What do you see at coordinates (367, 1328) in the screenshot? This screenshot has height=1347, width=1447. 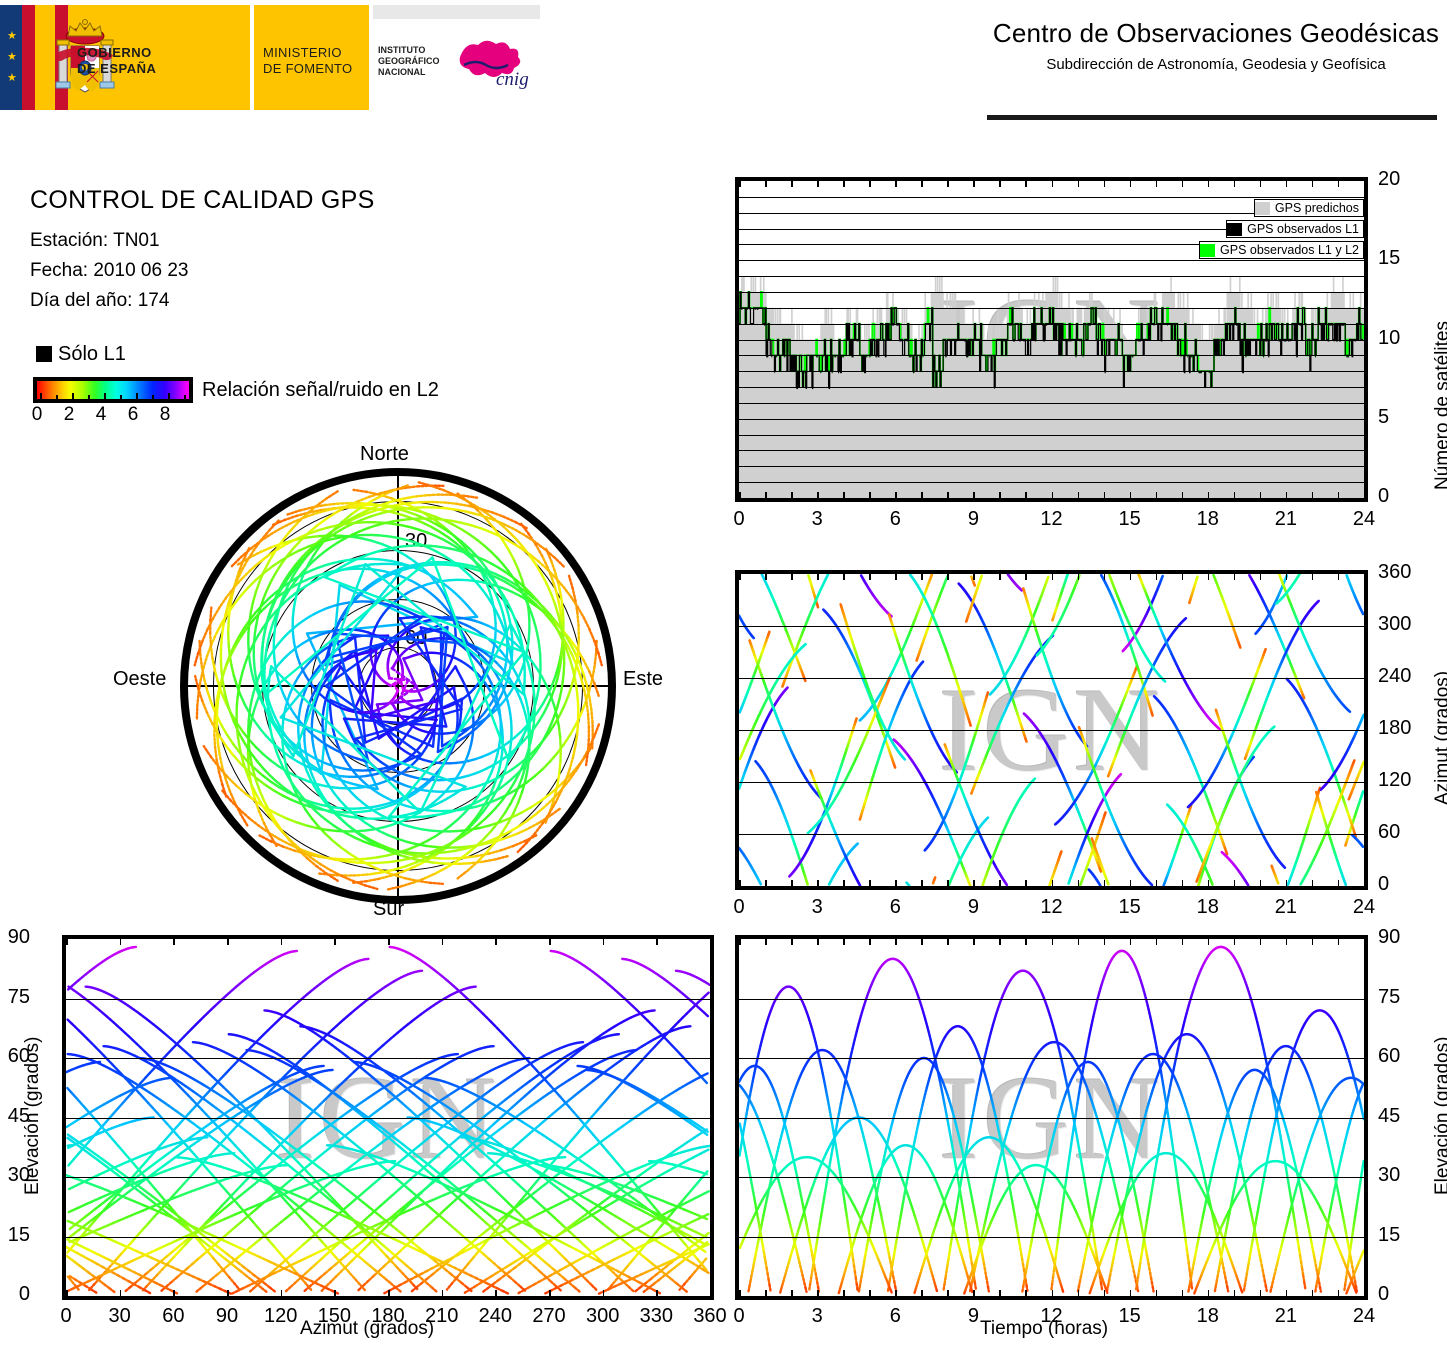 I see `elevation-azimuth-x-axis-label: Azimut (grados)` at bounding box center [367, 1328].